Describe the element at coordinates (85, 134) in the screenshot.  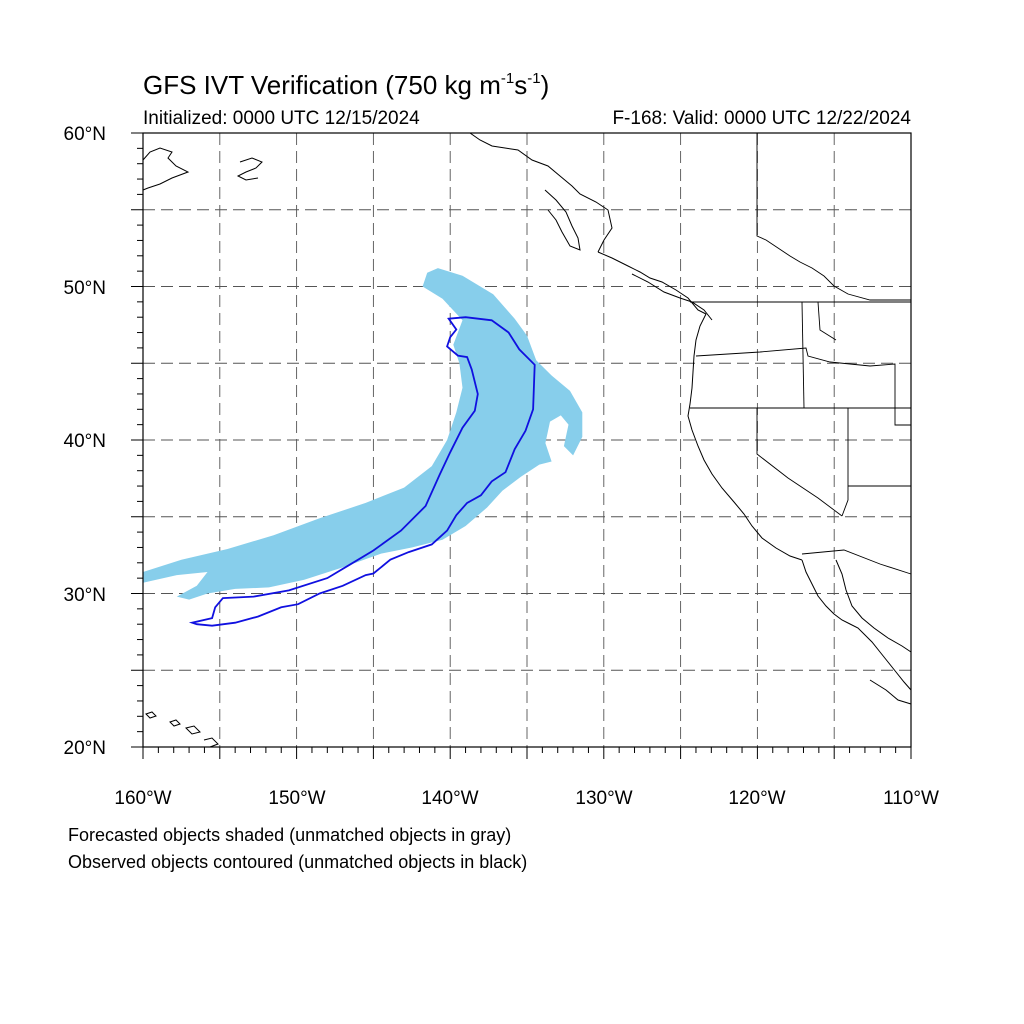
I see `lat-label: 60°N` at that location.